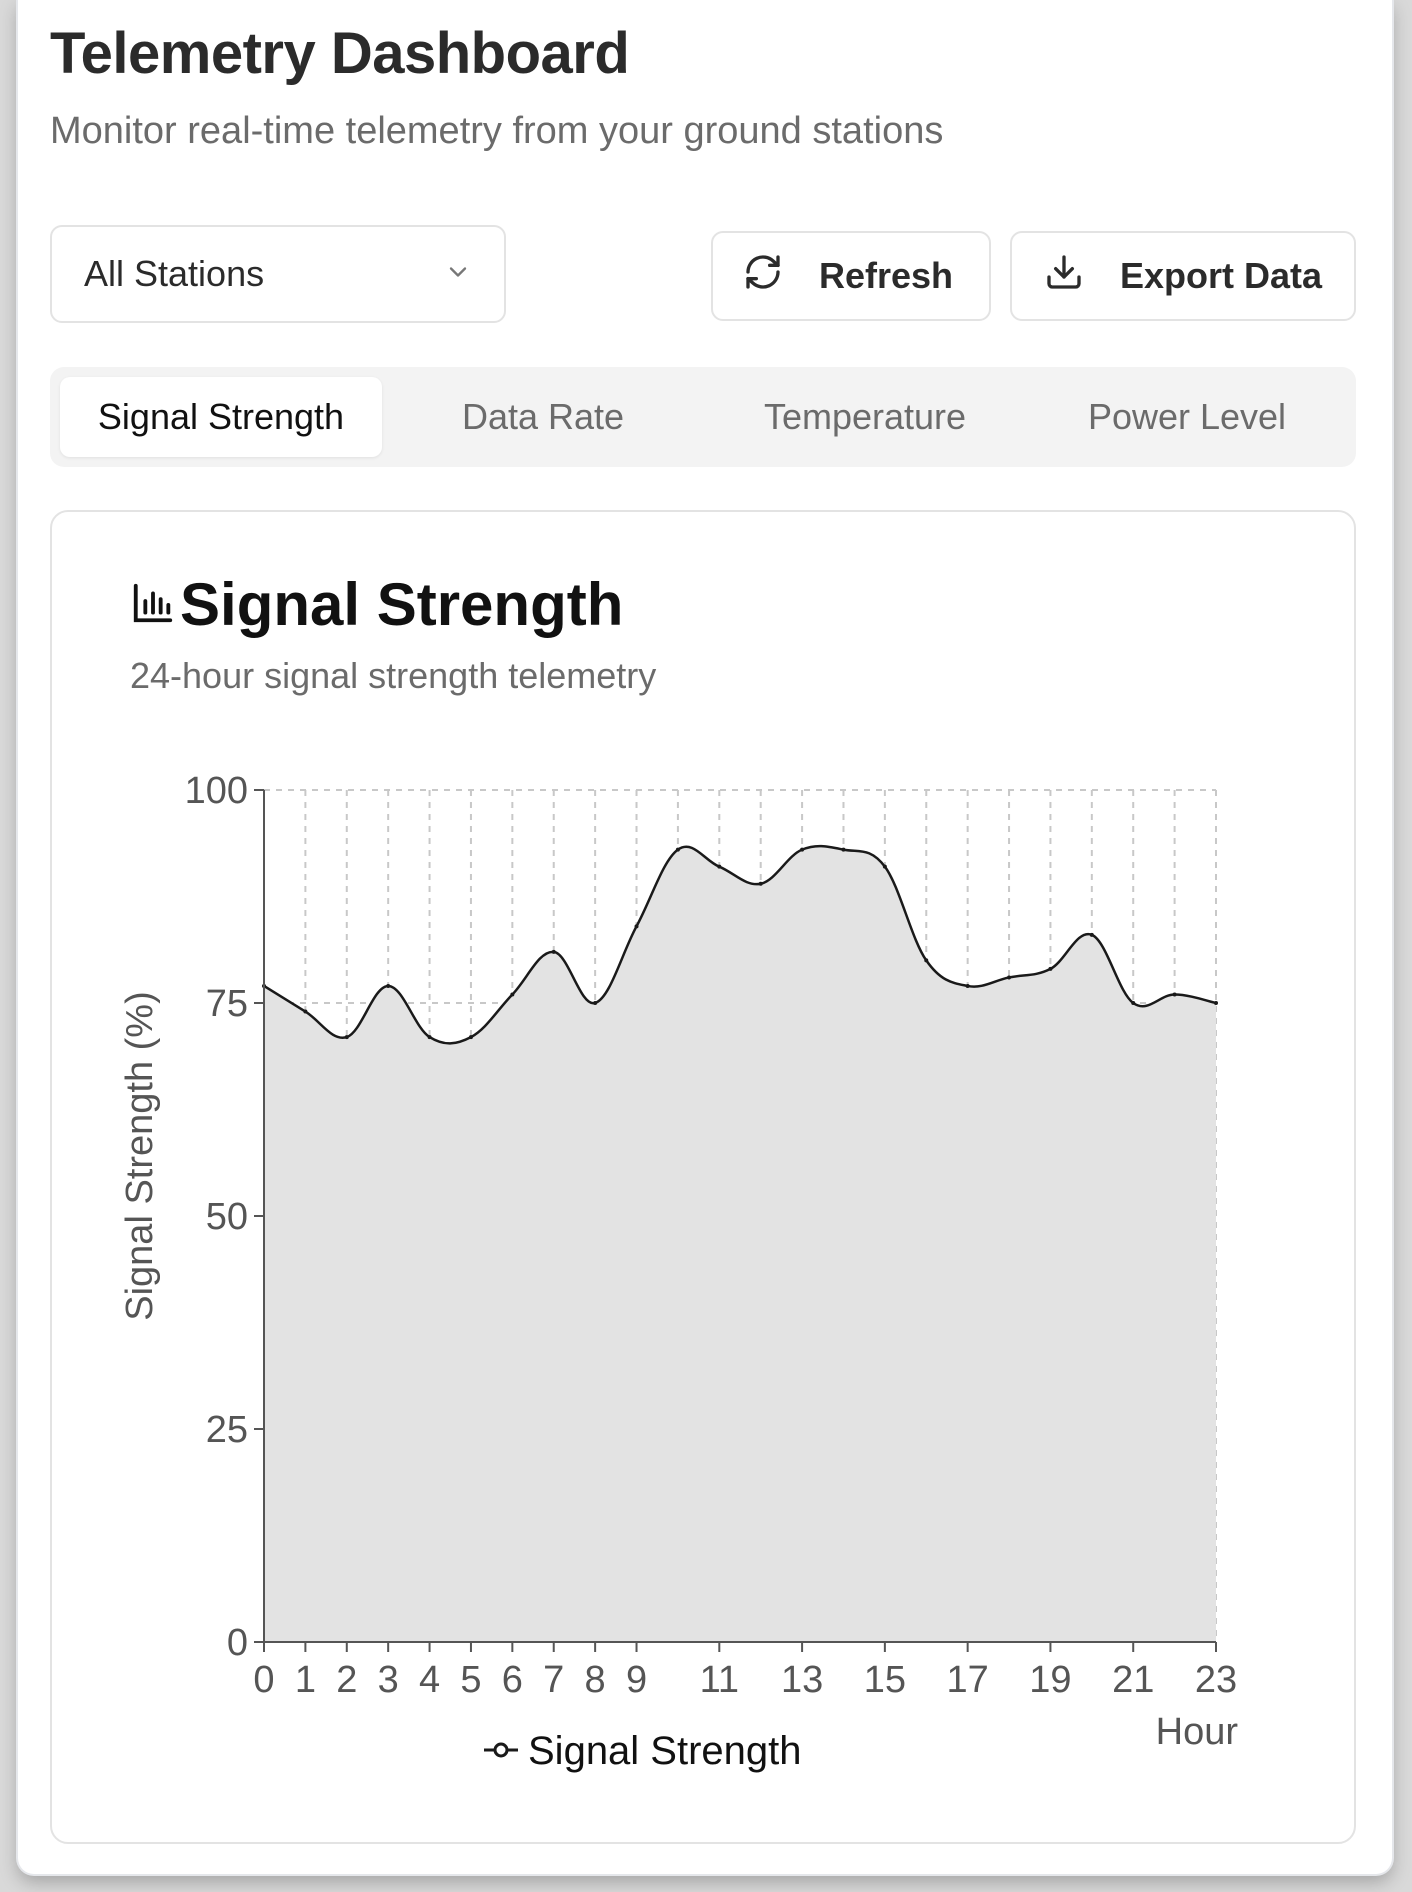 The height and width of the screenshot is (1892, 1412). I want to click on tab-temperature: Temperature, so click(865, 416).